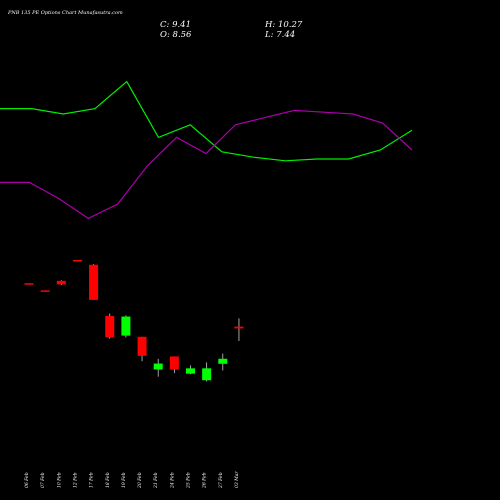  I want to click on low-readout: L: 7.44, so click(279, 35).